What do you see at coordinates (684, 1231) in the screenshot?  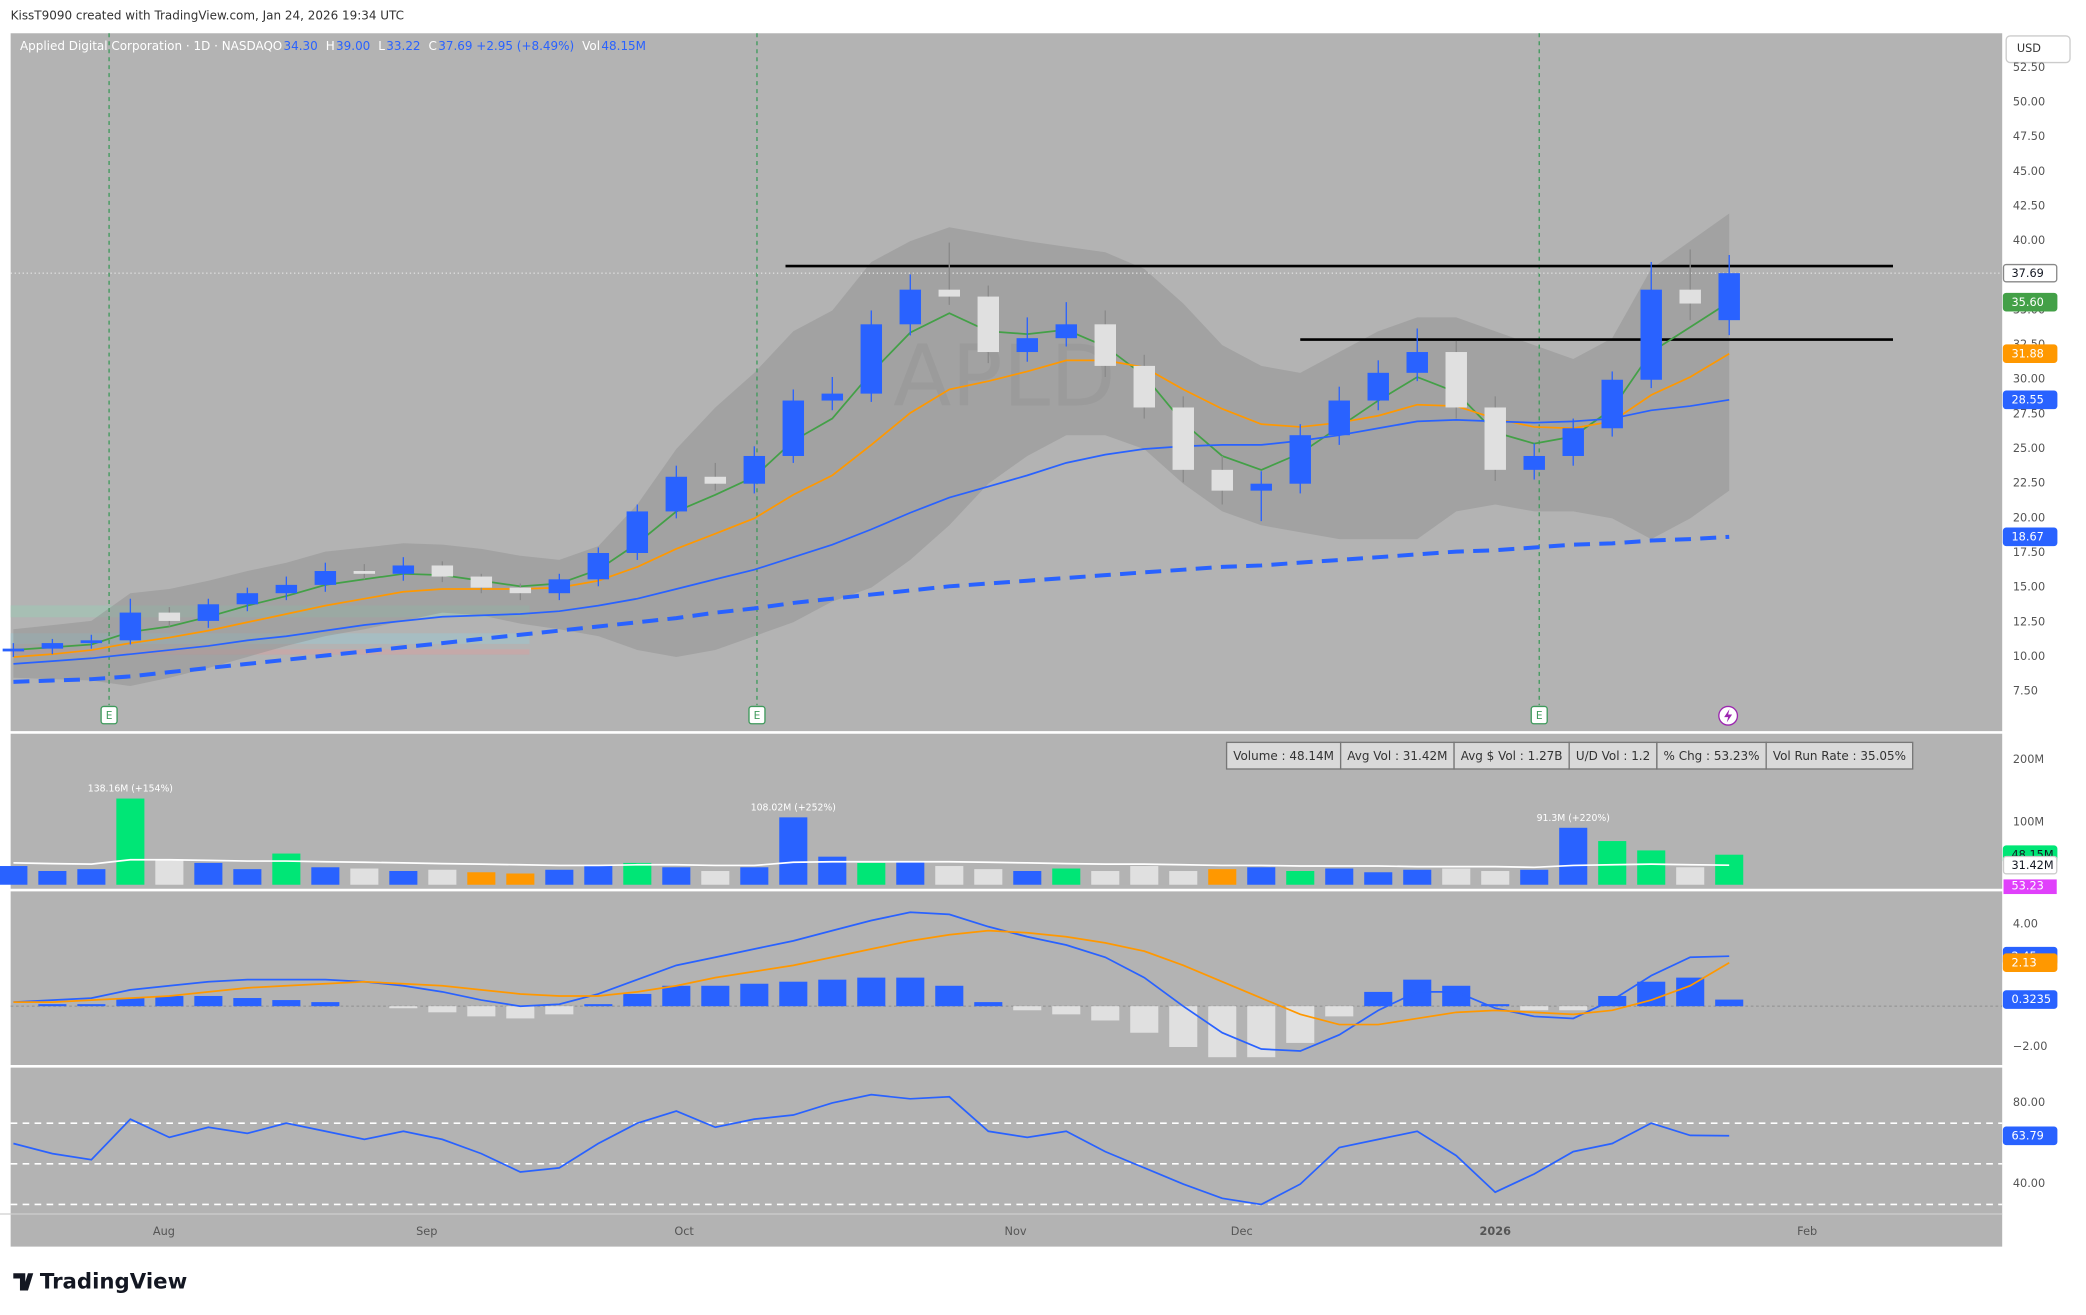 I see `x-tick-label: Oct` at bounding box center [684, 1231].